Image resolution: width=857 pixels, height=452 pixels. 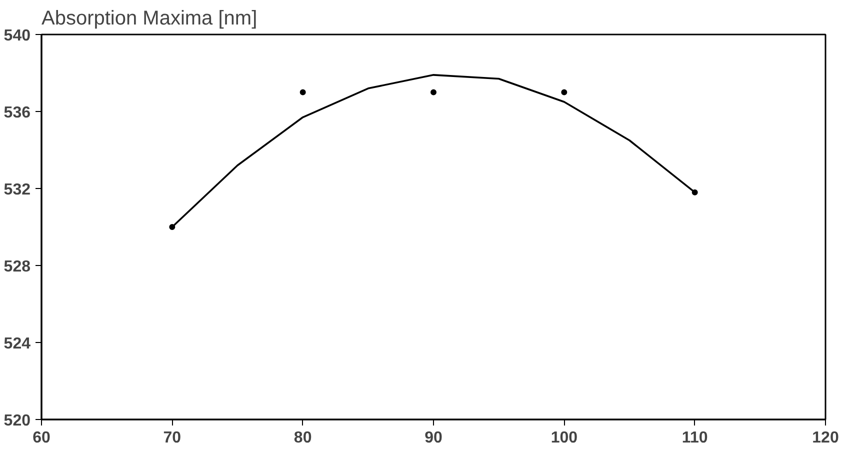 What do you see at coordinates (41, 438) in the screenshot?
I see `x-tick-label: 60` at bounding box center [41, 438].